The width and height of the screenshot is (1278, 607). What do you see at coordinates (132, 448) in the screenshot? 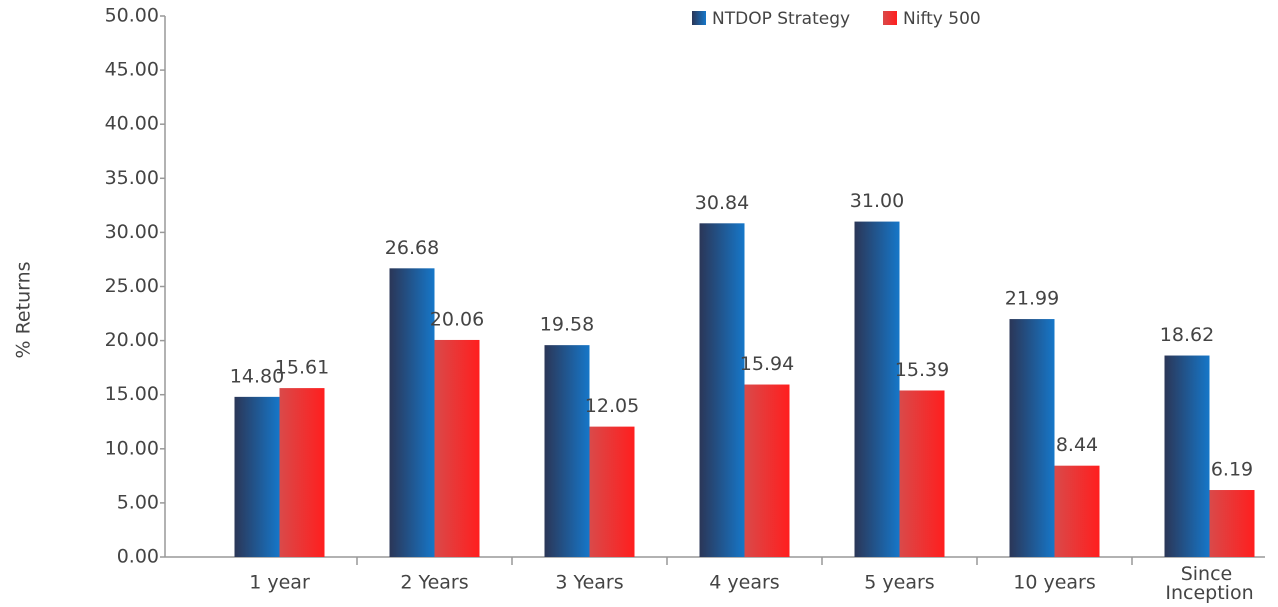
I see `y-tick-label: 10.00` at bounding box center [132, 448].